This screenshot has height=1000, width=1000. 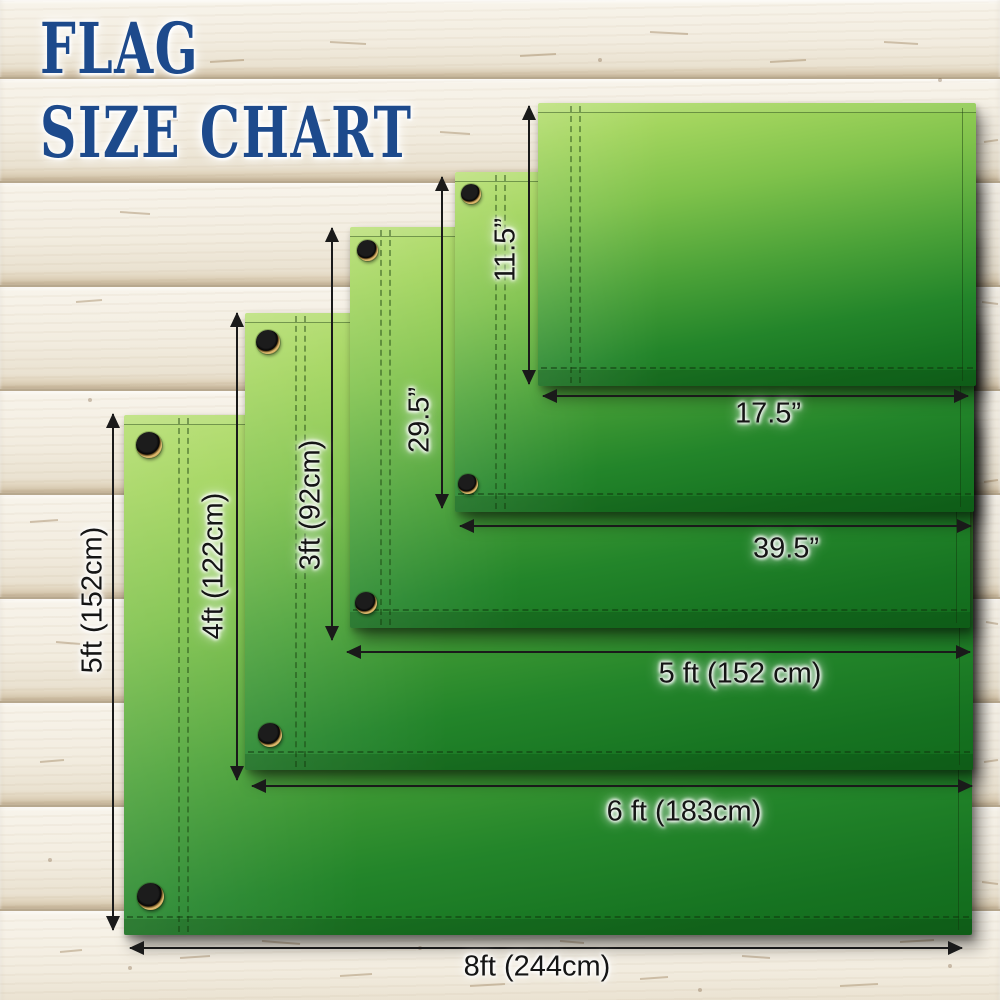 I want to click on width-label-5ft: 5 ft (152 cm), so click(x=740, y=673).